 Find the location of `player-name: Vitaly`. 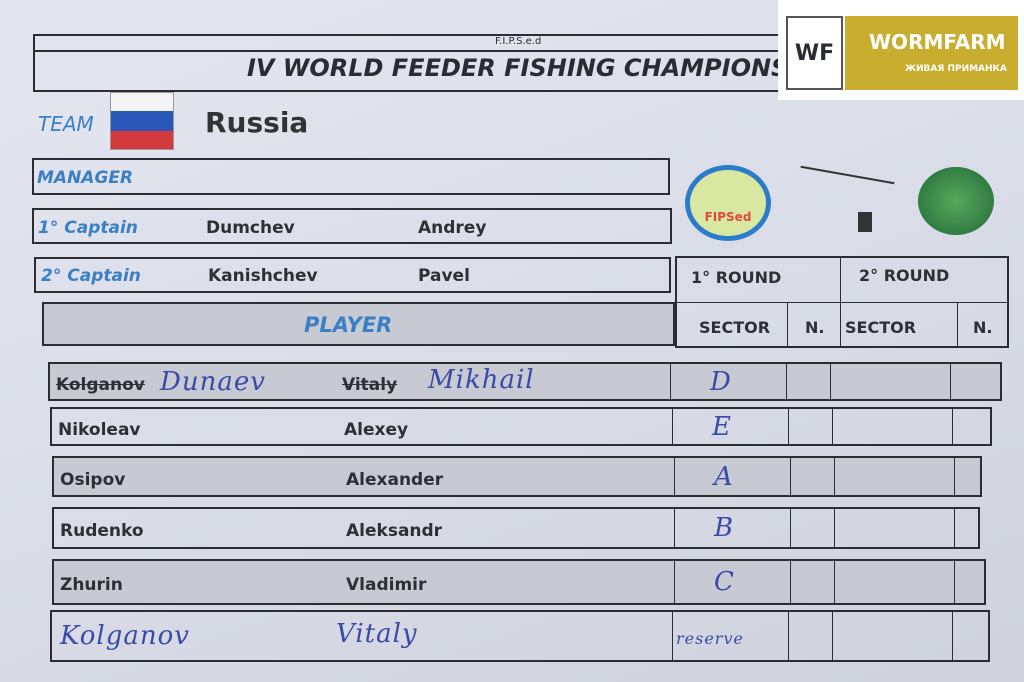

player-name: Vitaly is located at coordinates (370, 385).